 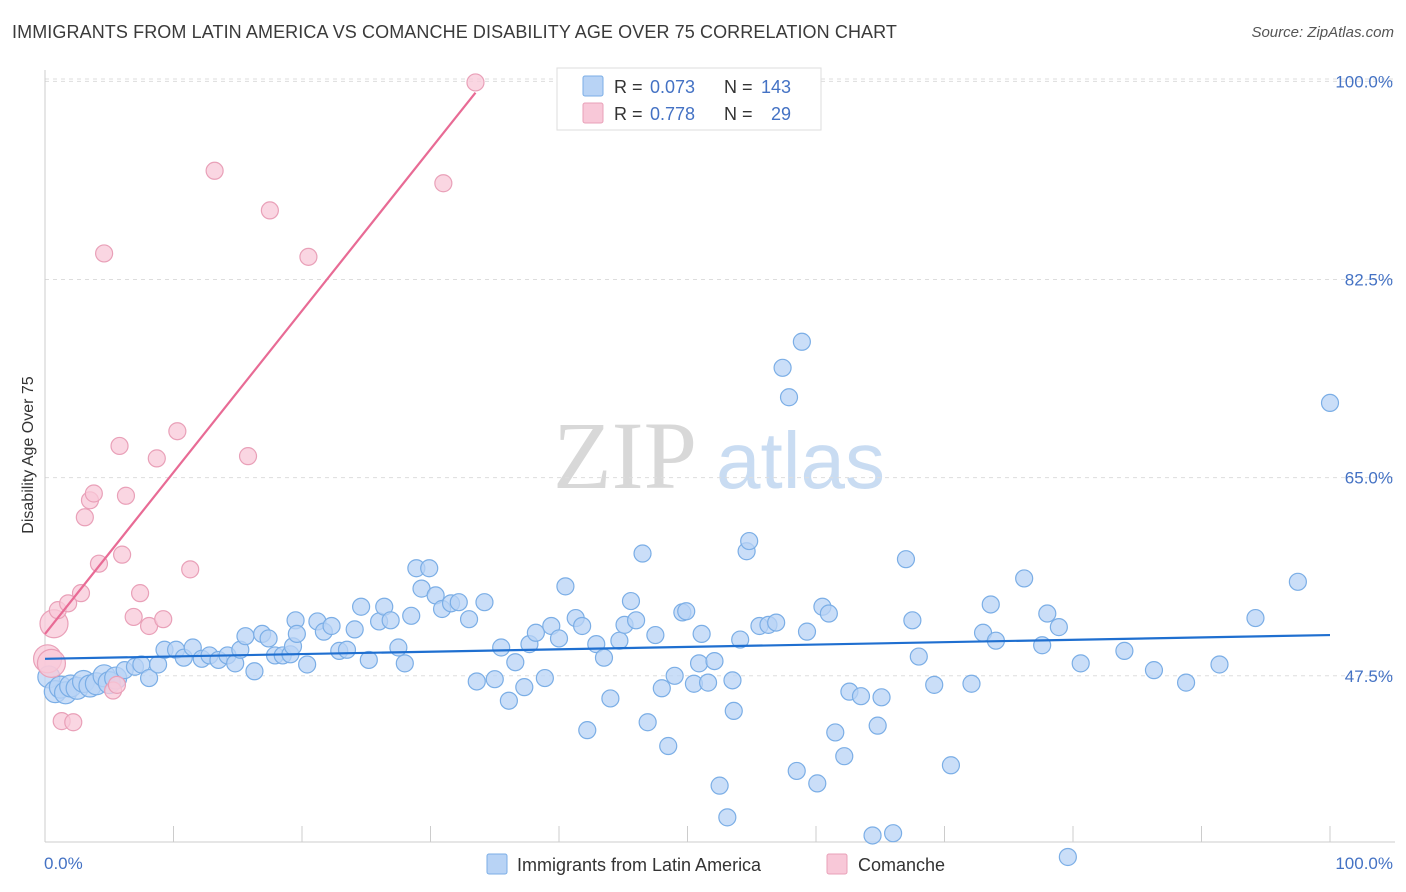 What do you see at coordinates (1369, 676) in the screenshot?
I see `y-tick-label: 47.5%` at bounding box center [1369, 676].